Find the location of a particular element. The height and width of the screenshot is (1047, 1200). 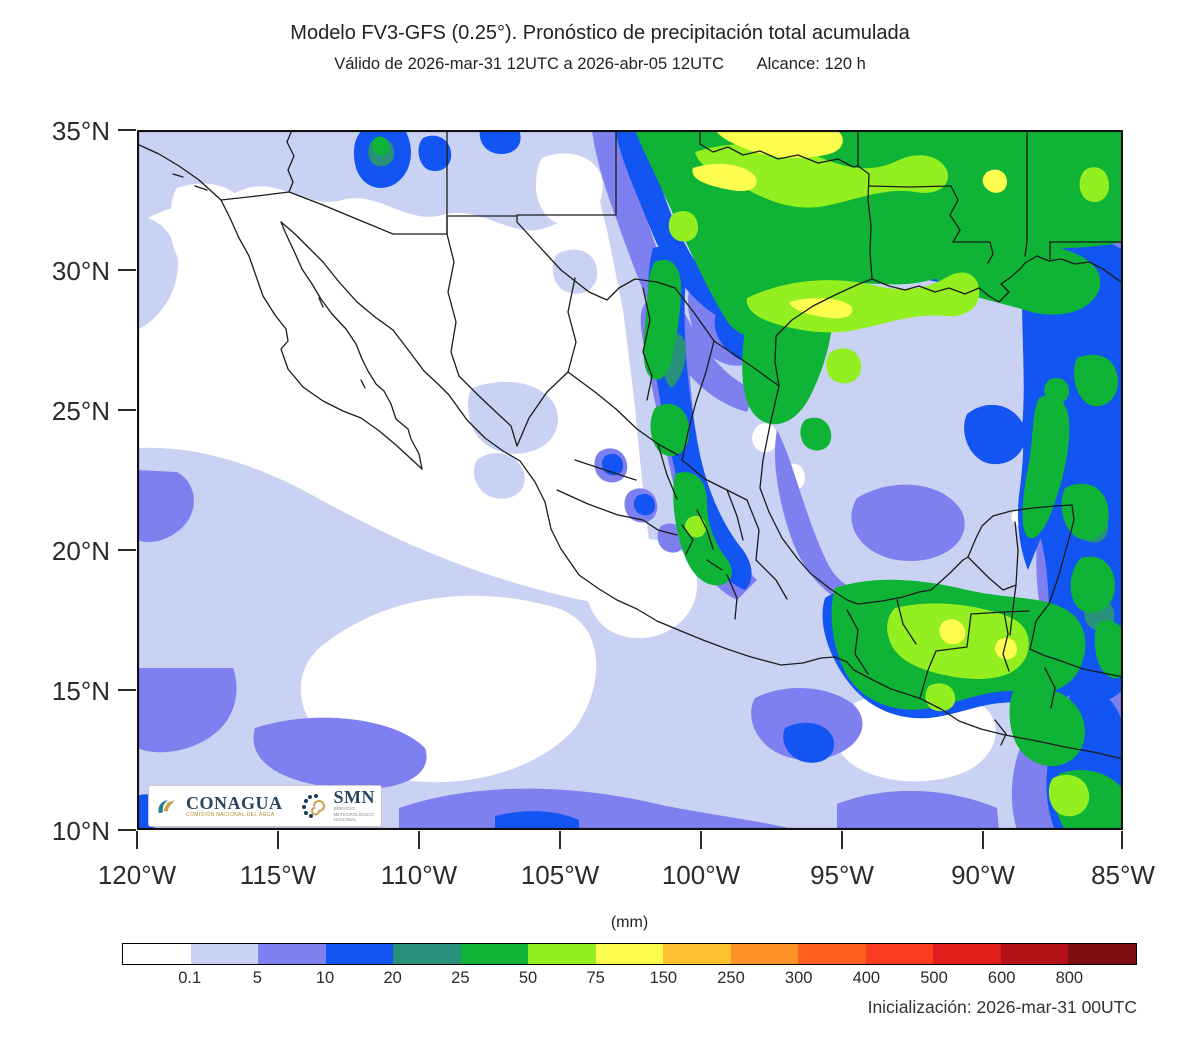

initialization-text: Inicialización: 2026-mar-31 00UTC is located at coordinates (1002, 1007).